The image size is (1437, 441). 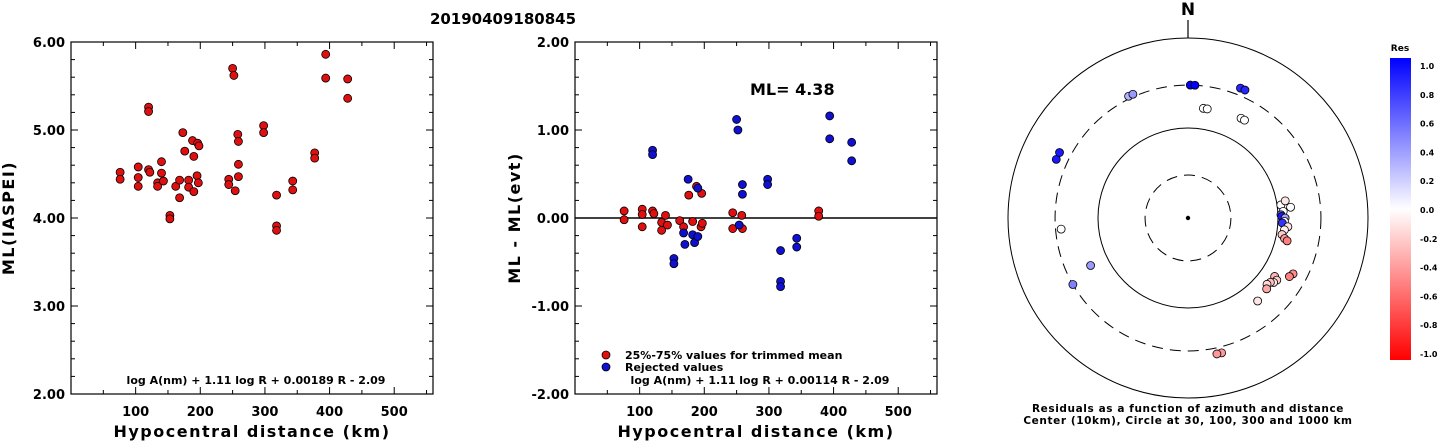 I want to click on y-tick-label: 6.00, so click(x=49, y=43).